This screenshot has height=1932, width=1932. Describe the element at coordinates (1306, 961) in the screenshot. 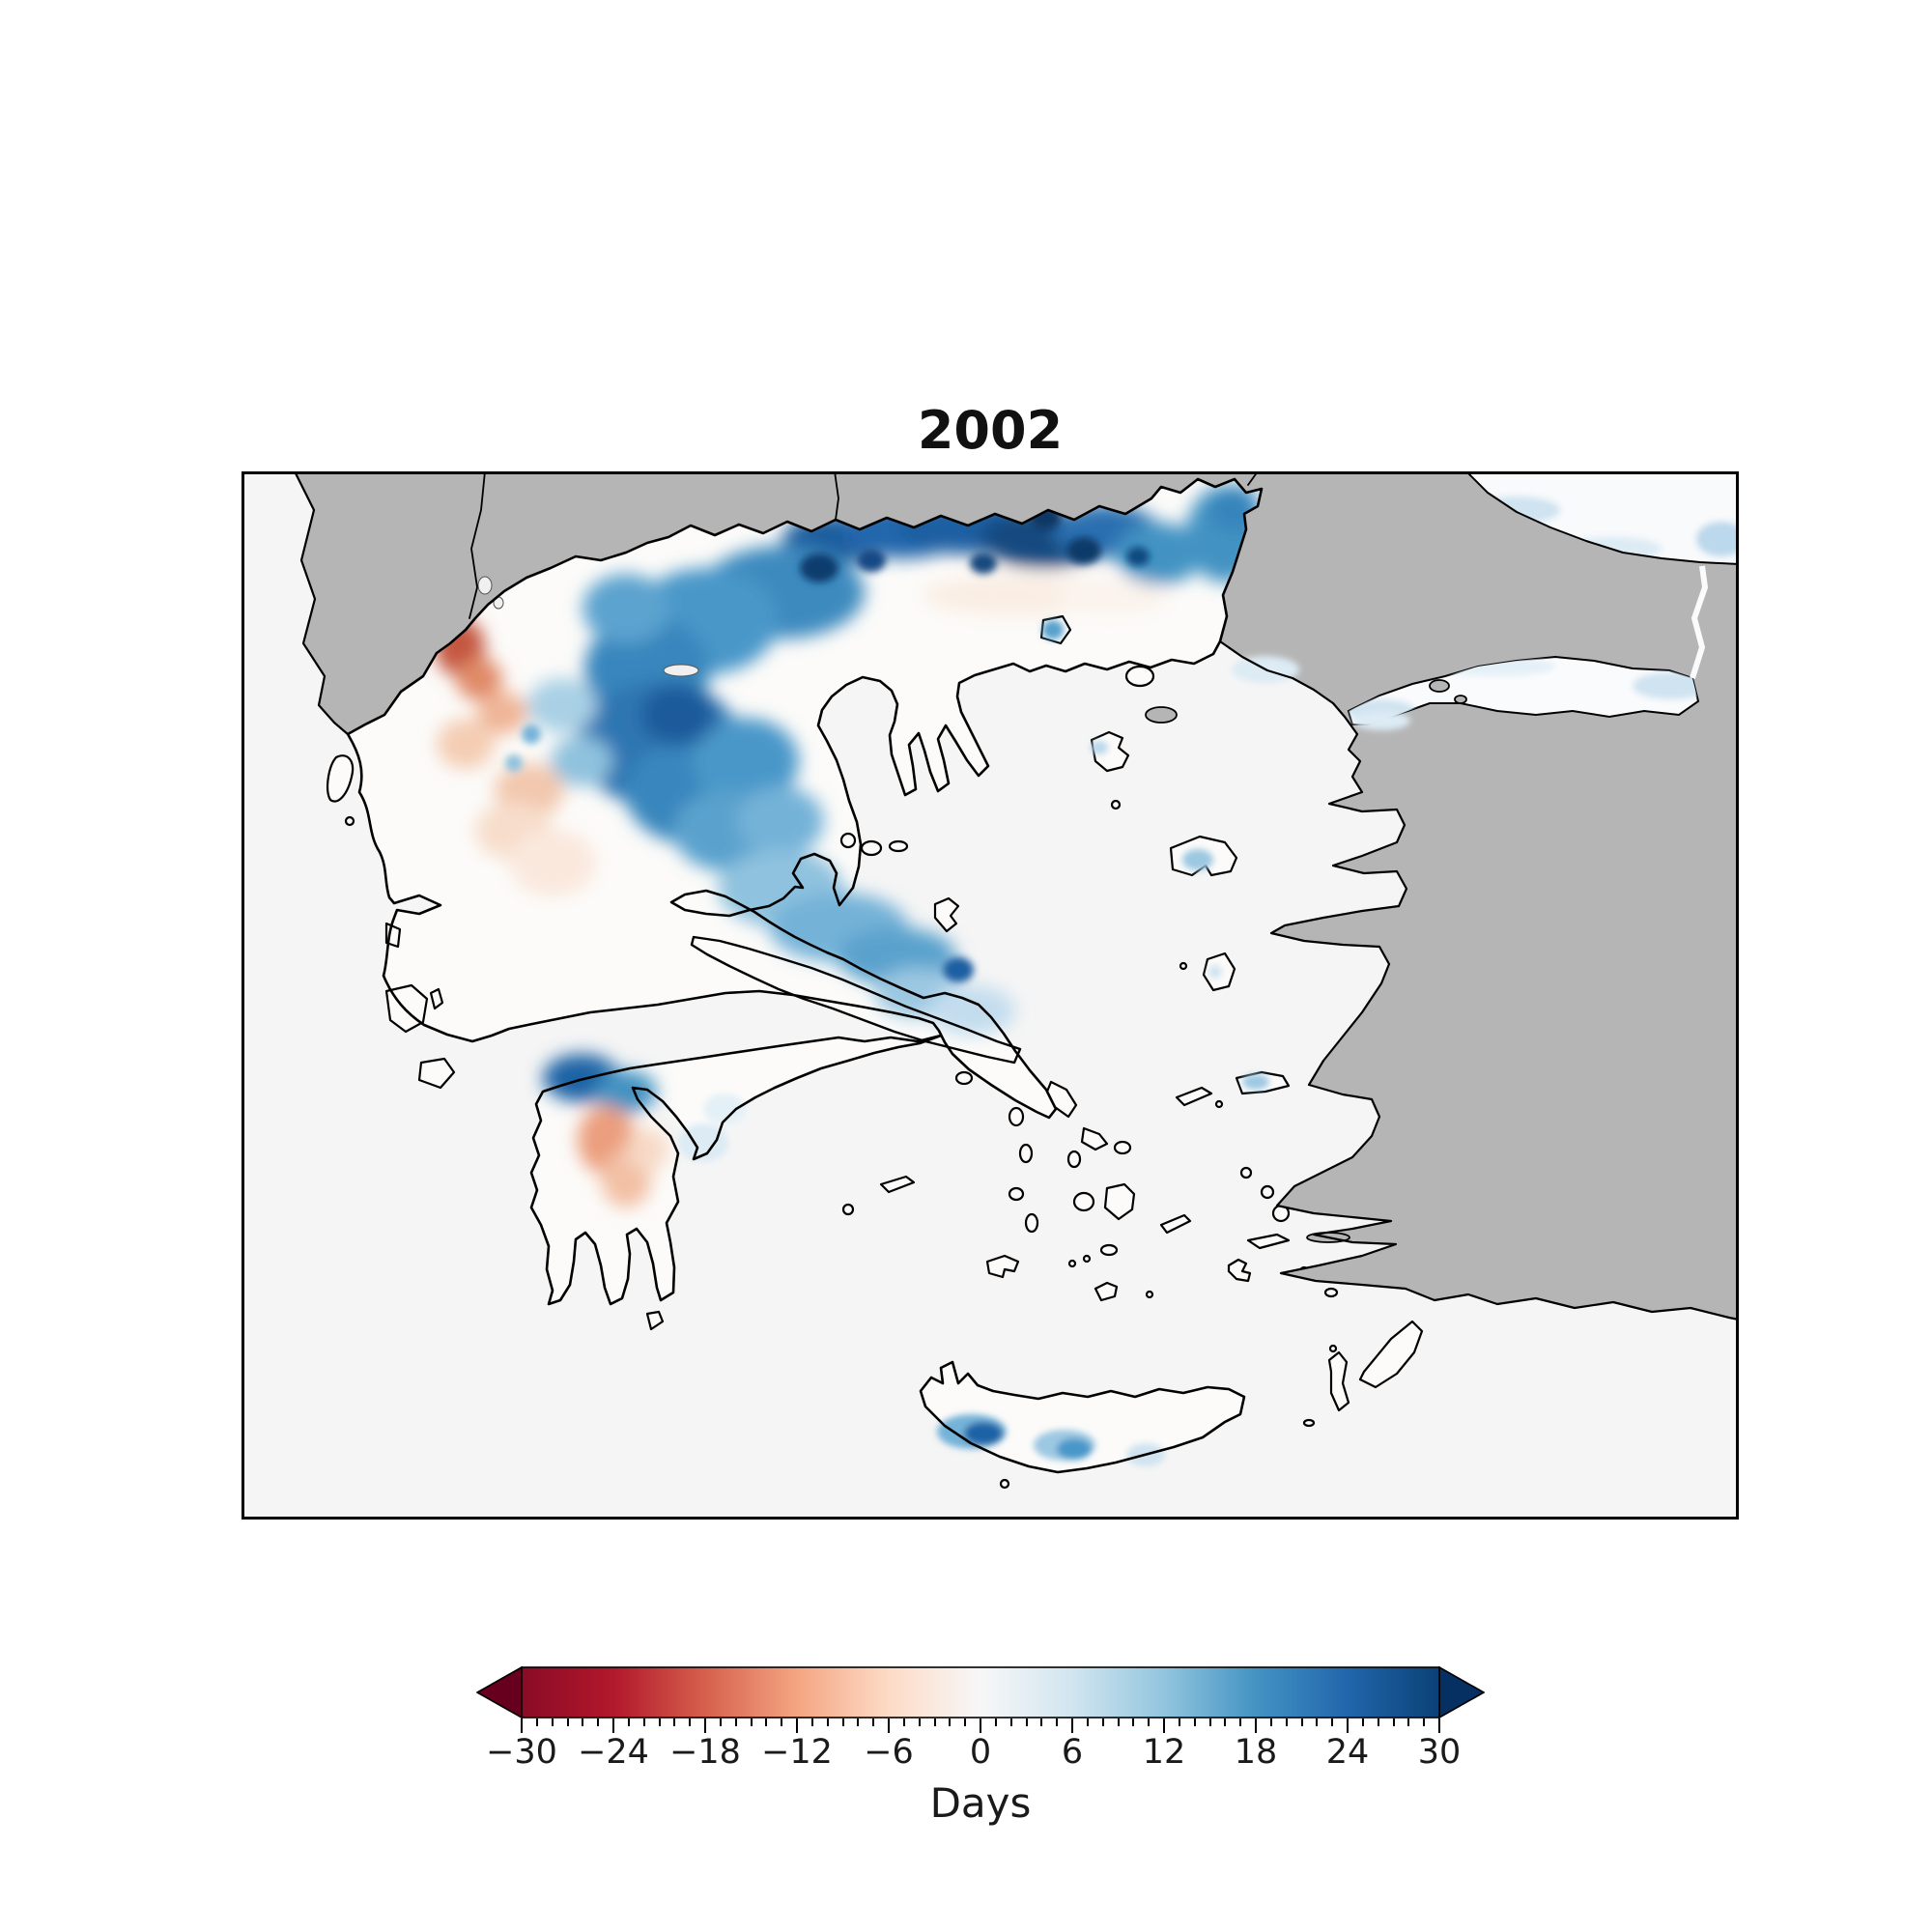

I see `gray-islands` at that location.